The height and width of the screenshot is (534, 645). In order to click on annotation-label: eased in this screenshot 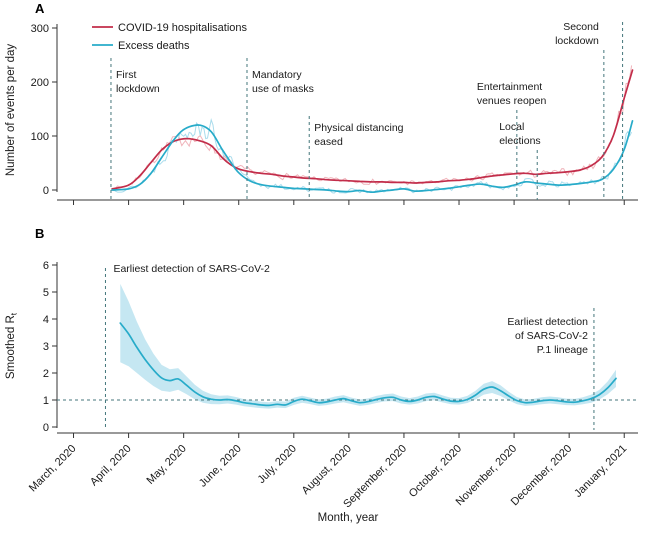, I will do `click(328, 142)`.